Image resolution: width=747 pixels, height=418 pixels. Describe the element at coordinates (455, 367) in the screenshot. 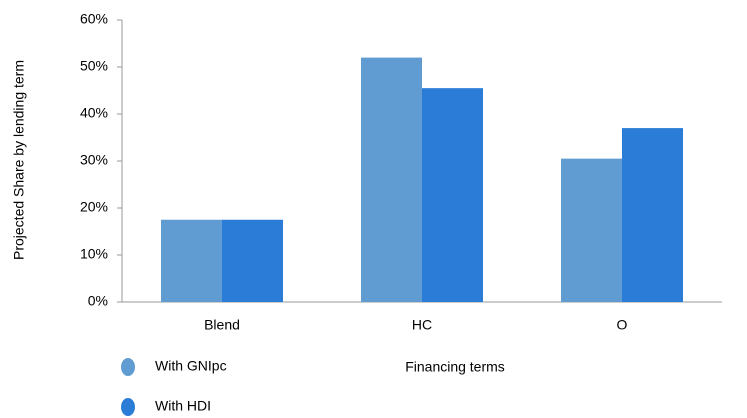

I see `x-axis-title: Financing terms` at that location.